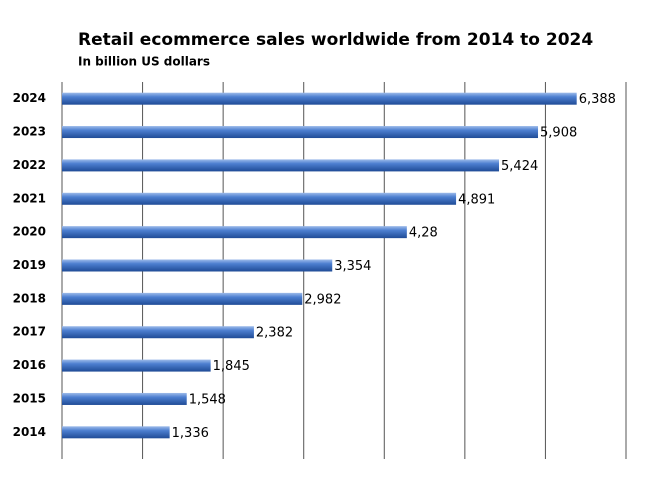  I want to click on value-label: 5,424, so click(519, 166).